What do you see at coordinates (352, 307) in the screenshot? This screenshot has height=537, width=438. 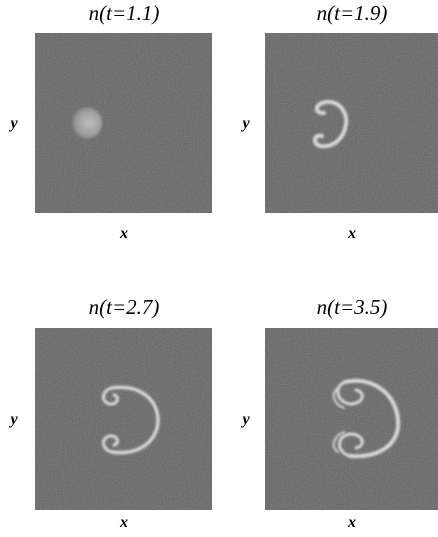 I see `panel-title: n(t=3.5)` at bounding box center [352, 307].